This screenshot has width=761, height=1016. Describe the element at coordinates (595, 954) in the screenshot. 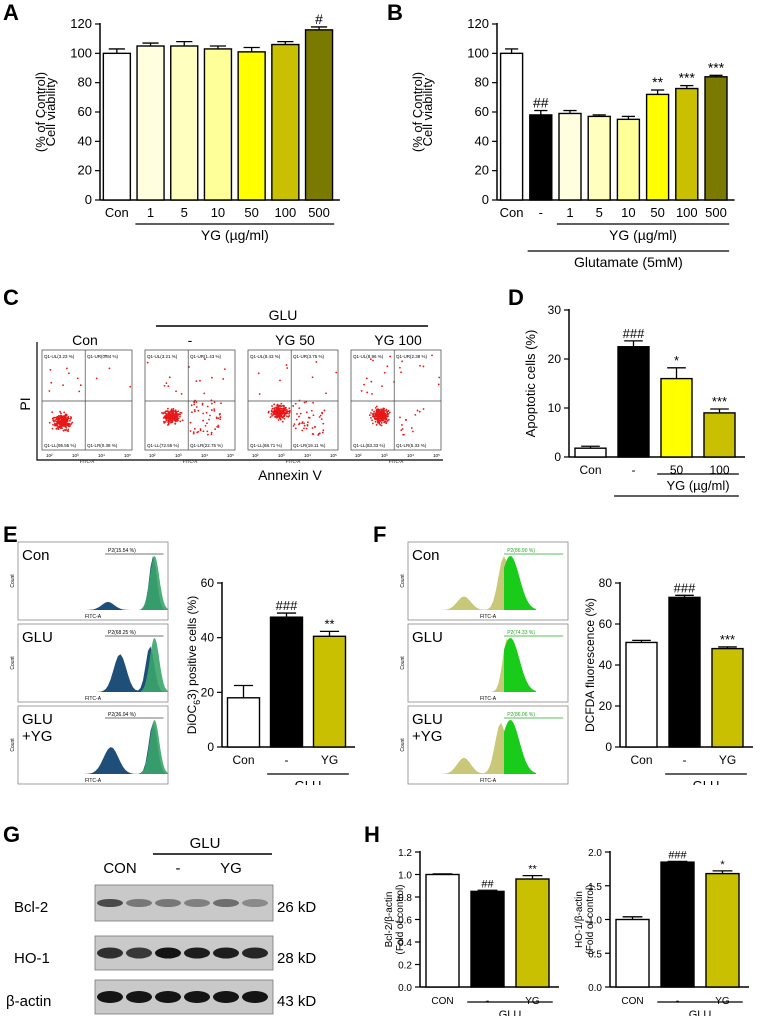

I see `chart-h2-y-tick-label: 0.5` at that location.